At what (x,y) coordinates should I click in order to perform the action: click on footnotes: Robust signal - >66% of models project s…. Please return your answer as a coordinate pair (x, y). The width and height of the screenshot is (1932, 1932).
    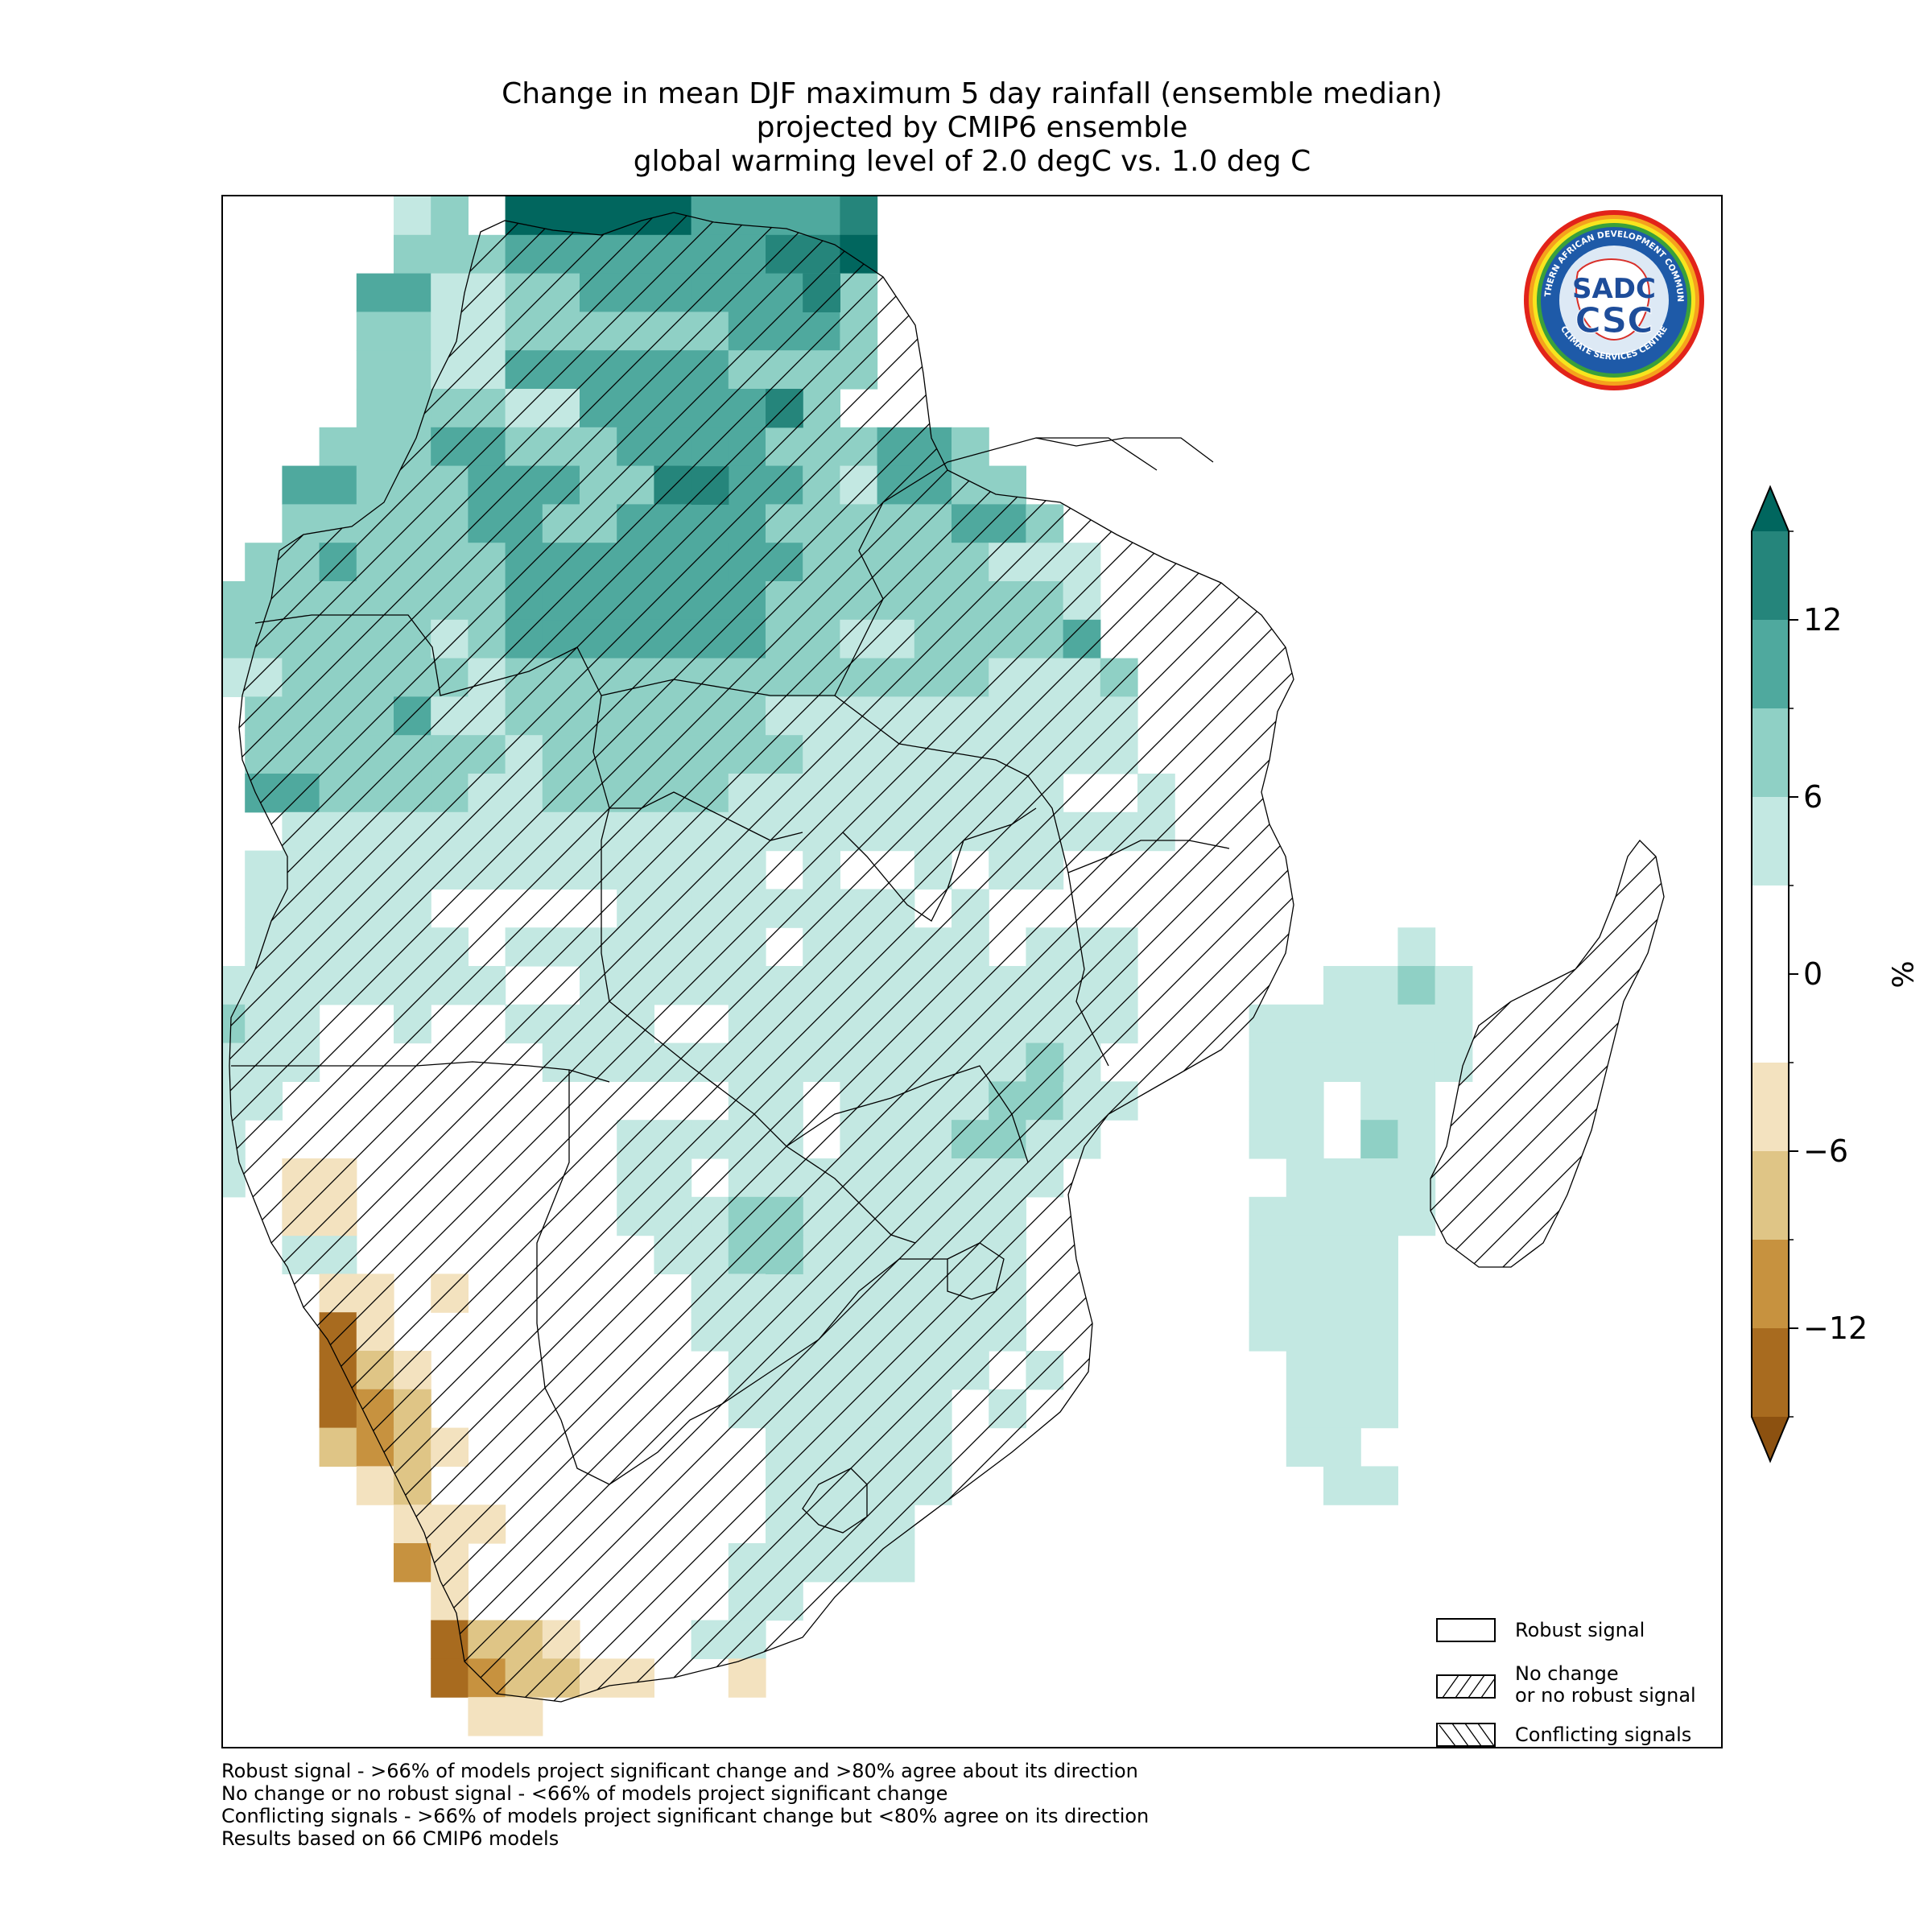
    Looking at the image, I should click on (685, 1805).